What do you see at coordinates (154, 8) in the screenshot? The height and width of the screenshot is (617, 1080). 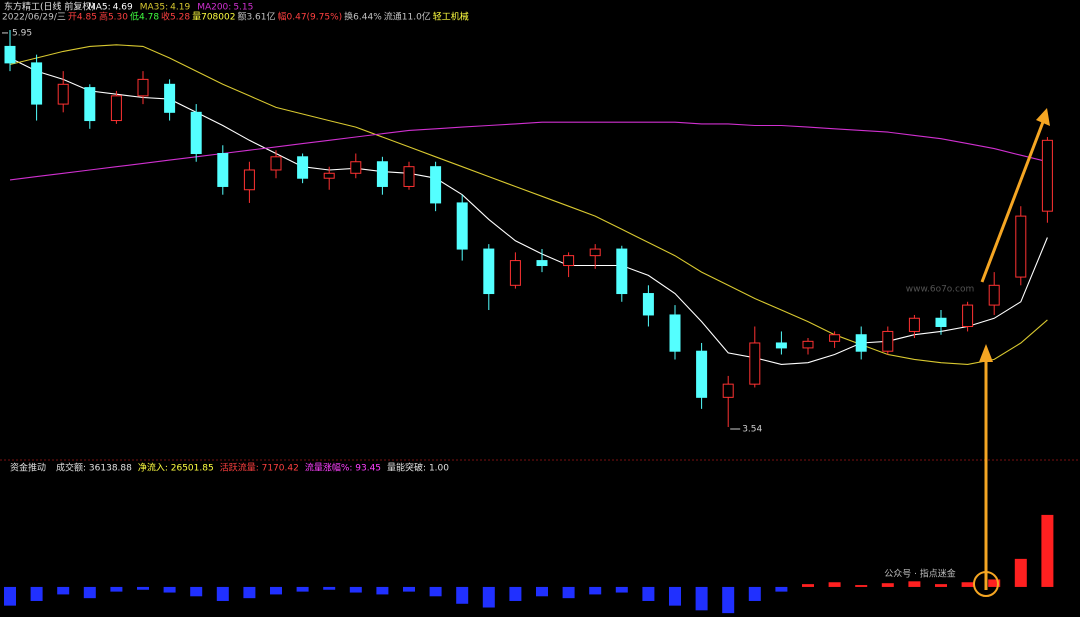 I see `ma-name: MA35:` at bounding box center [154, 8].